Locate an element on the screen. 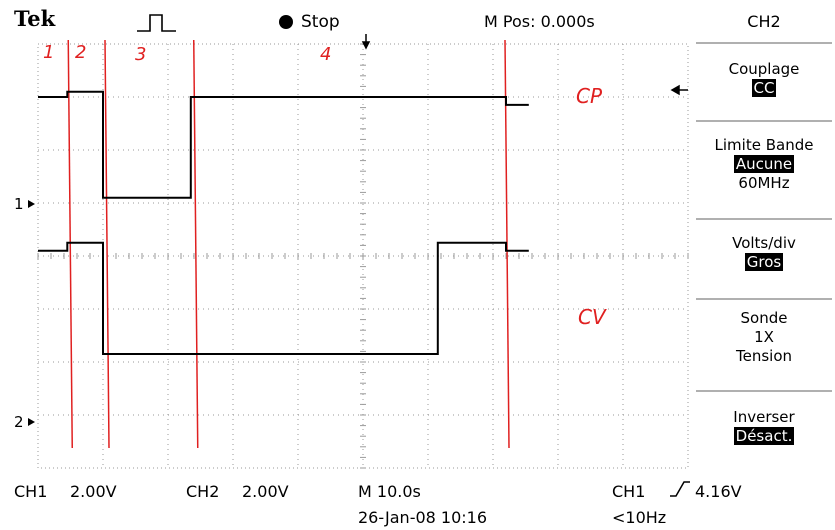 This screenshot has width=835, height=530. ch2-ground-marker-icon is located at coordinates (31, 422).